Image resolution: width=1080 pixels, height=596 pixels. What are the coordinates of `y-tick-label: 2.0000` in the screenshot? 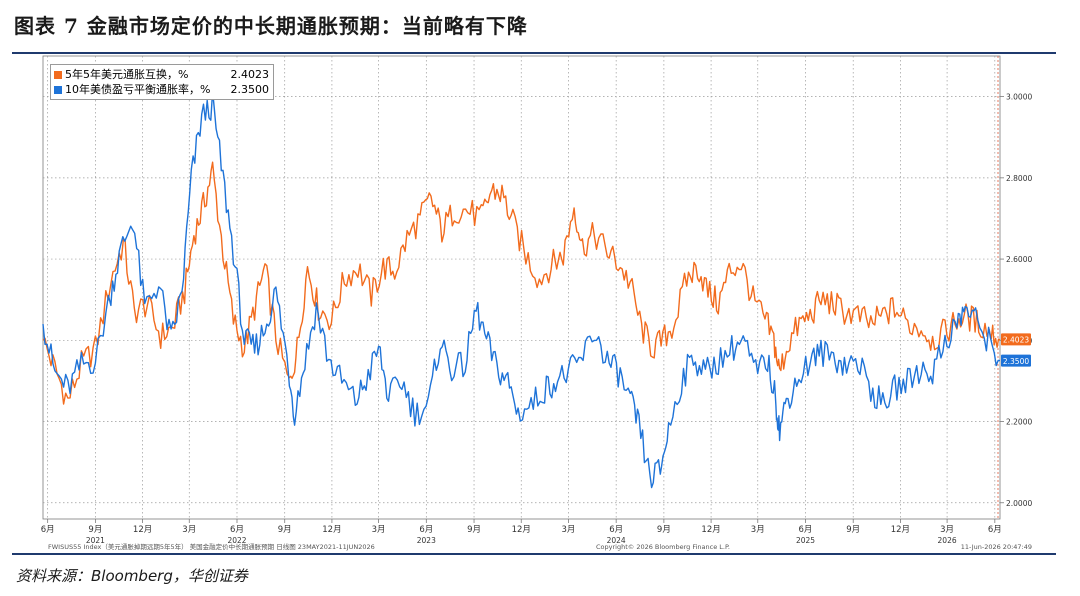 It's located at (1019, 503).